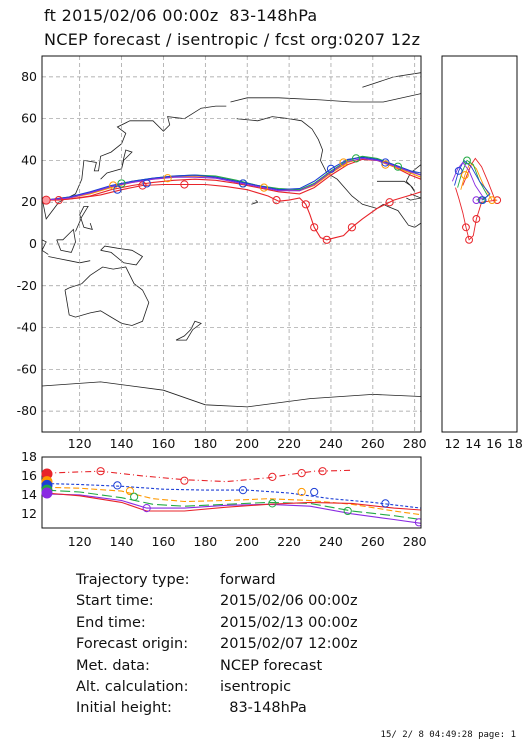 Image resolution: width=532 pixels, height=752 pixels. What do you see at coordinates (256, 687) in the screenshot?
I see `info-value: isentropic` at bounding box center [256, 687].